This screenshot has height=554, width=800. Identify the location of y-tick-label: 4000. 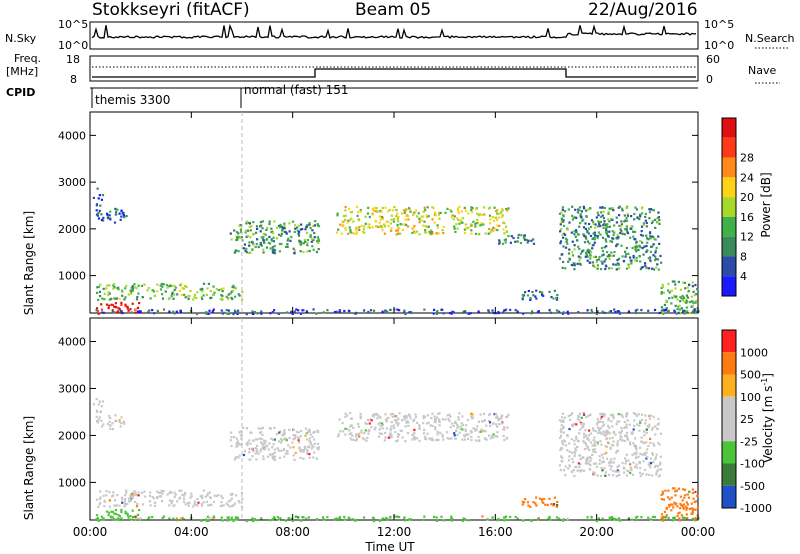
(72, 135).